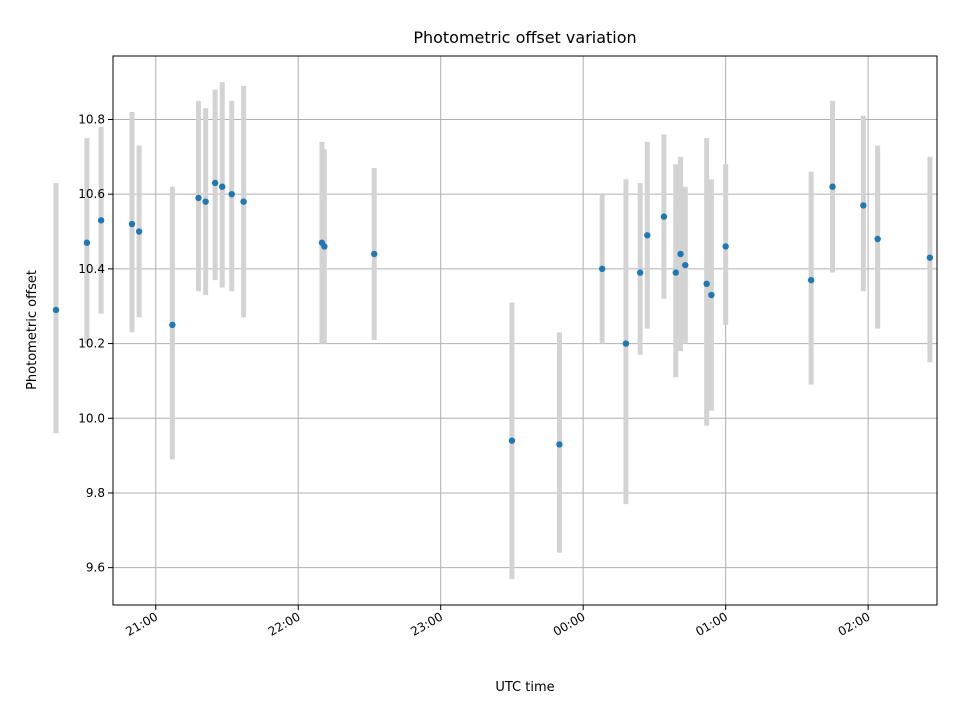 The height and width of the screenshot is (720, 960). Describe the element at coordinates (95, 493) in the screenshot. I see `y-tick-label: 9.8` at that location.